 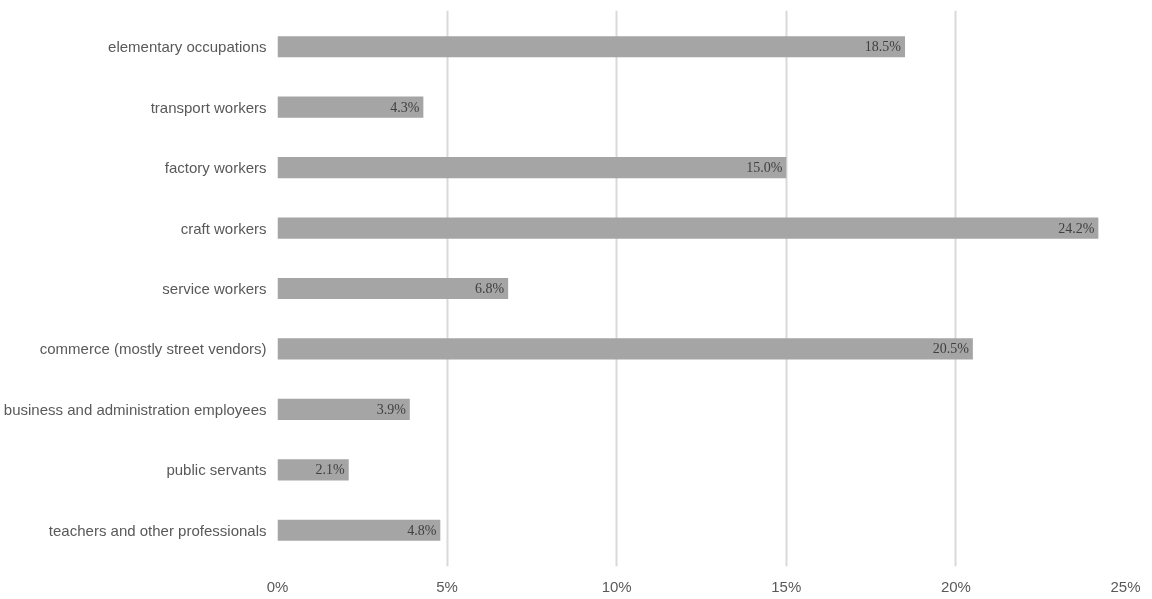 I want to click on data-label: 6.8%, so click(x=489, y=288).